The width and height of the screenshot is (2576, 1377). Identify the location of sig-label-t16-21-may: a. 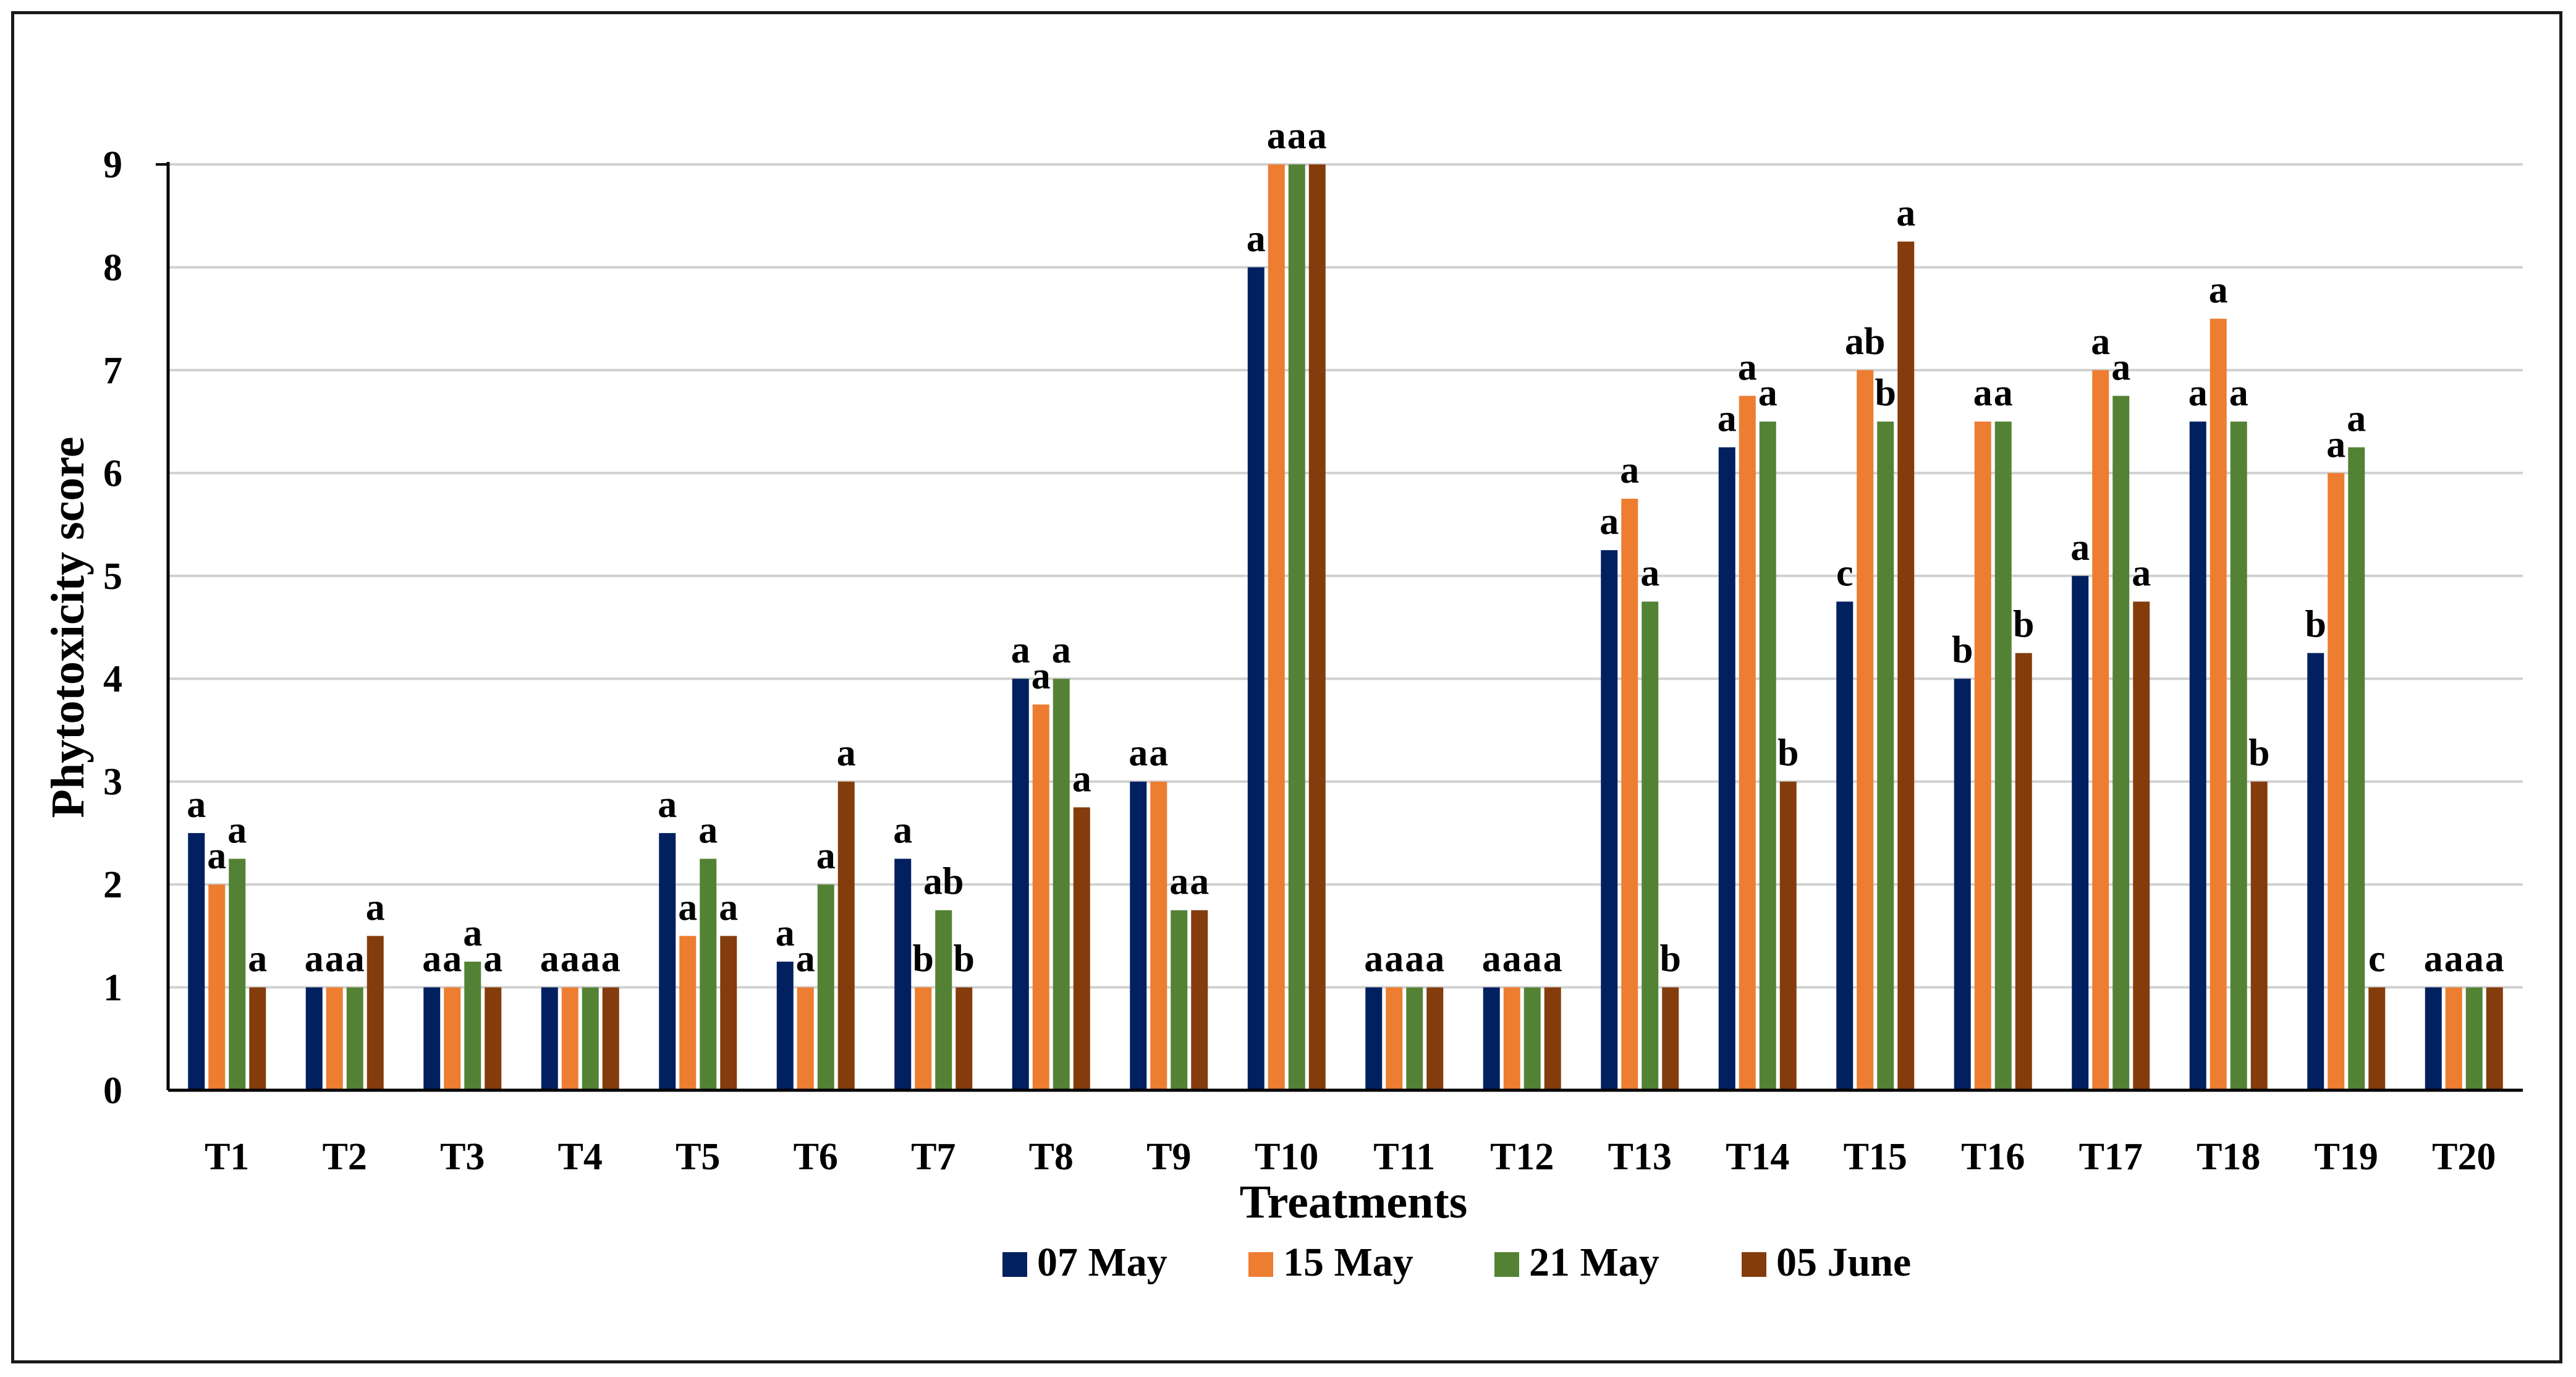
(2003, 393).